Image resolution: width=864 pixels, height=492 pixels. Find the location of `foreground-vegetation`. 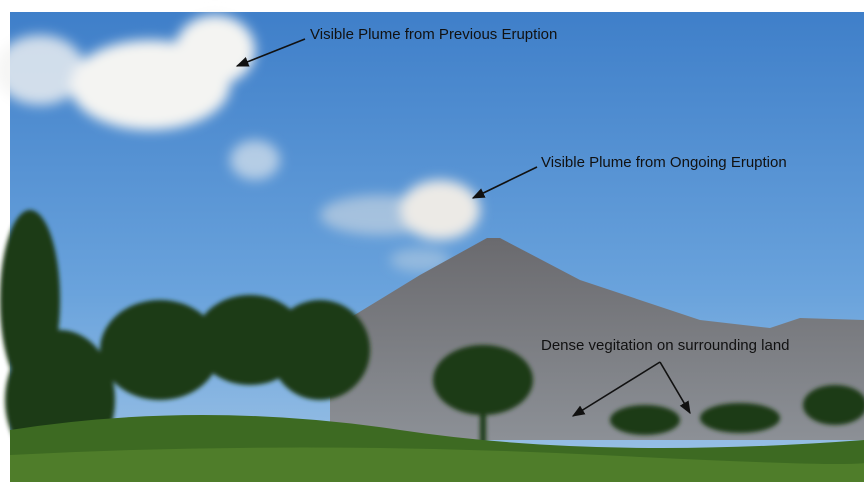

foreground-vegetation is located at coordinates (437, 464).